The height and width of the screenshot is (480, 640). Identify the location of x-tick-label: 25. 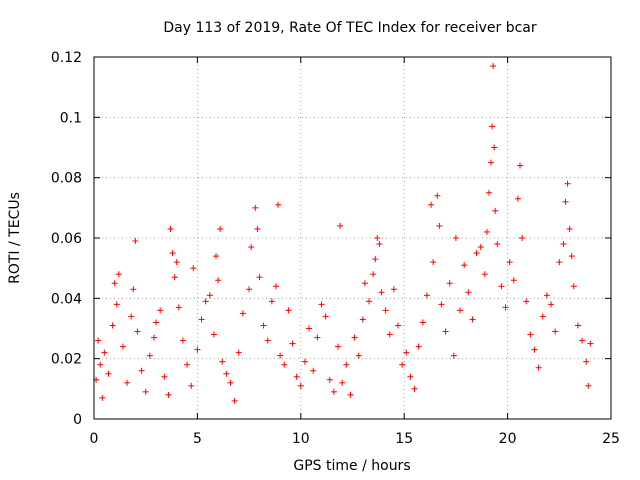
(611, 439).